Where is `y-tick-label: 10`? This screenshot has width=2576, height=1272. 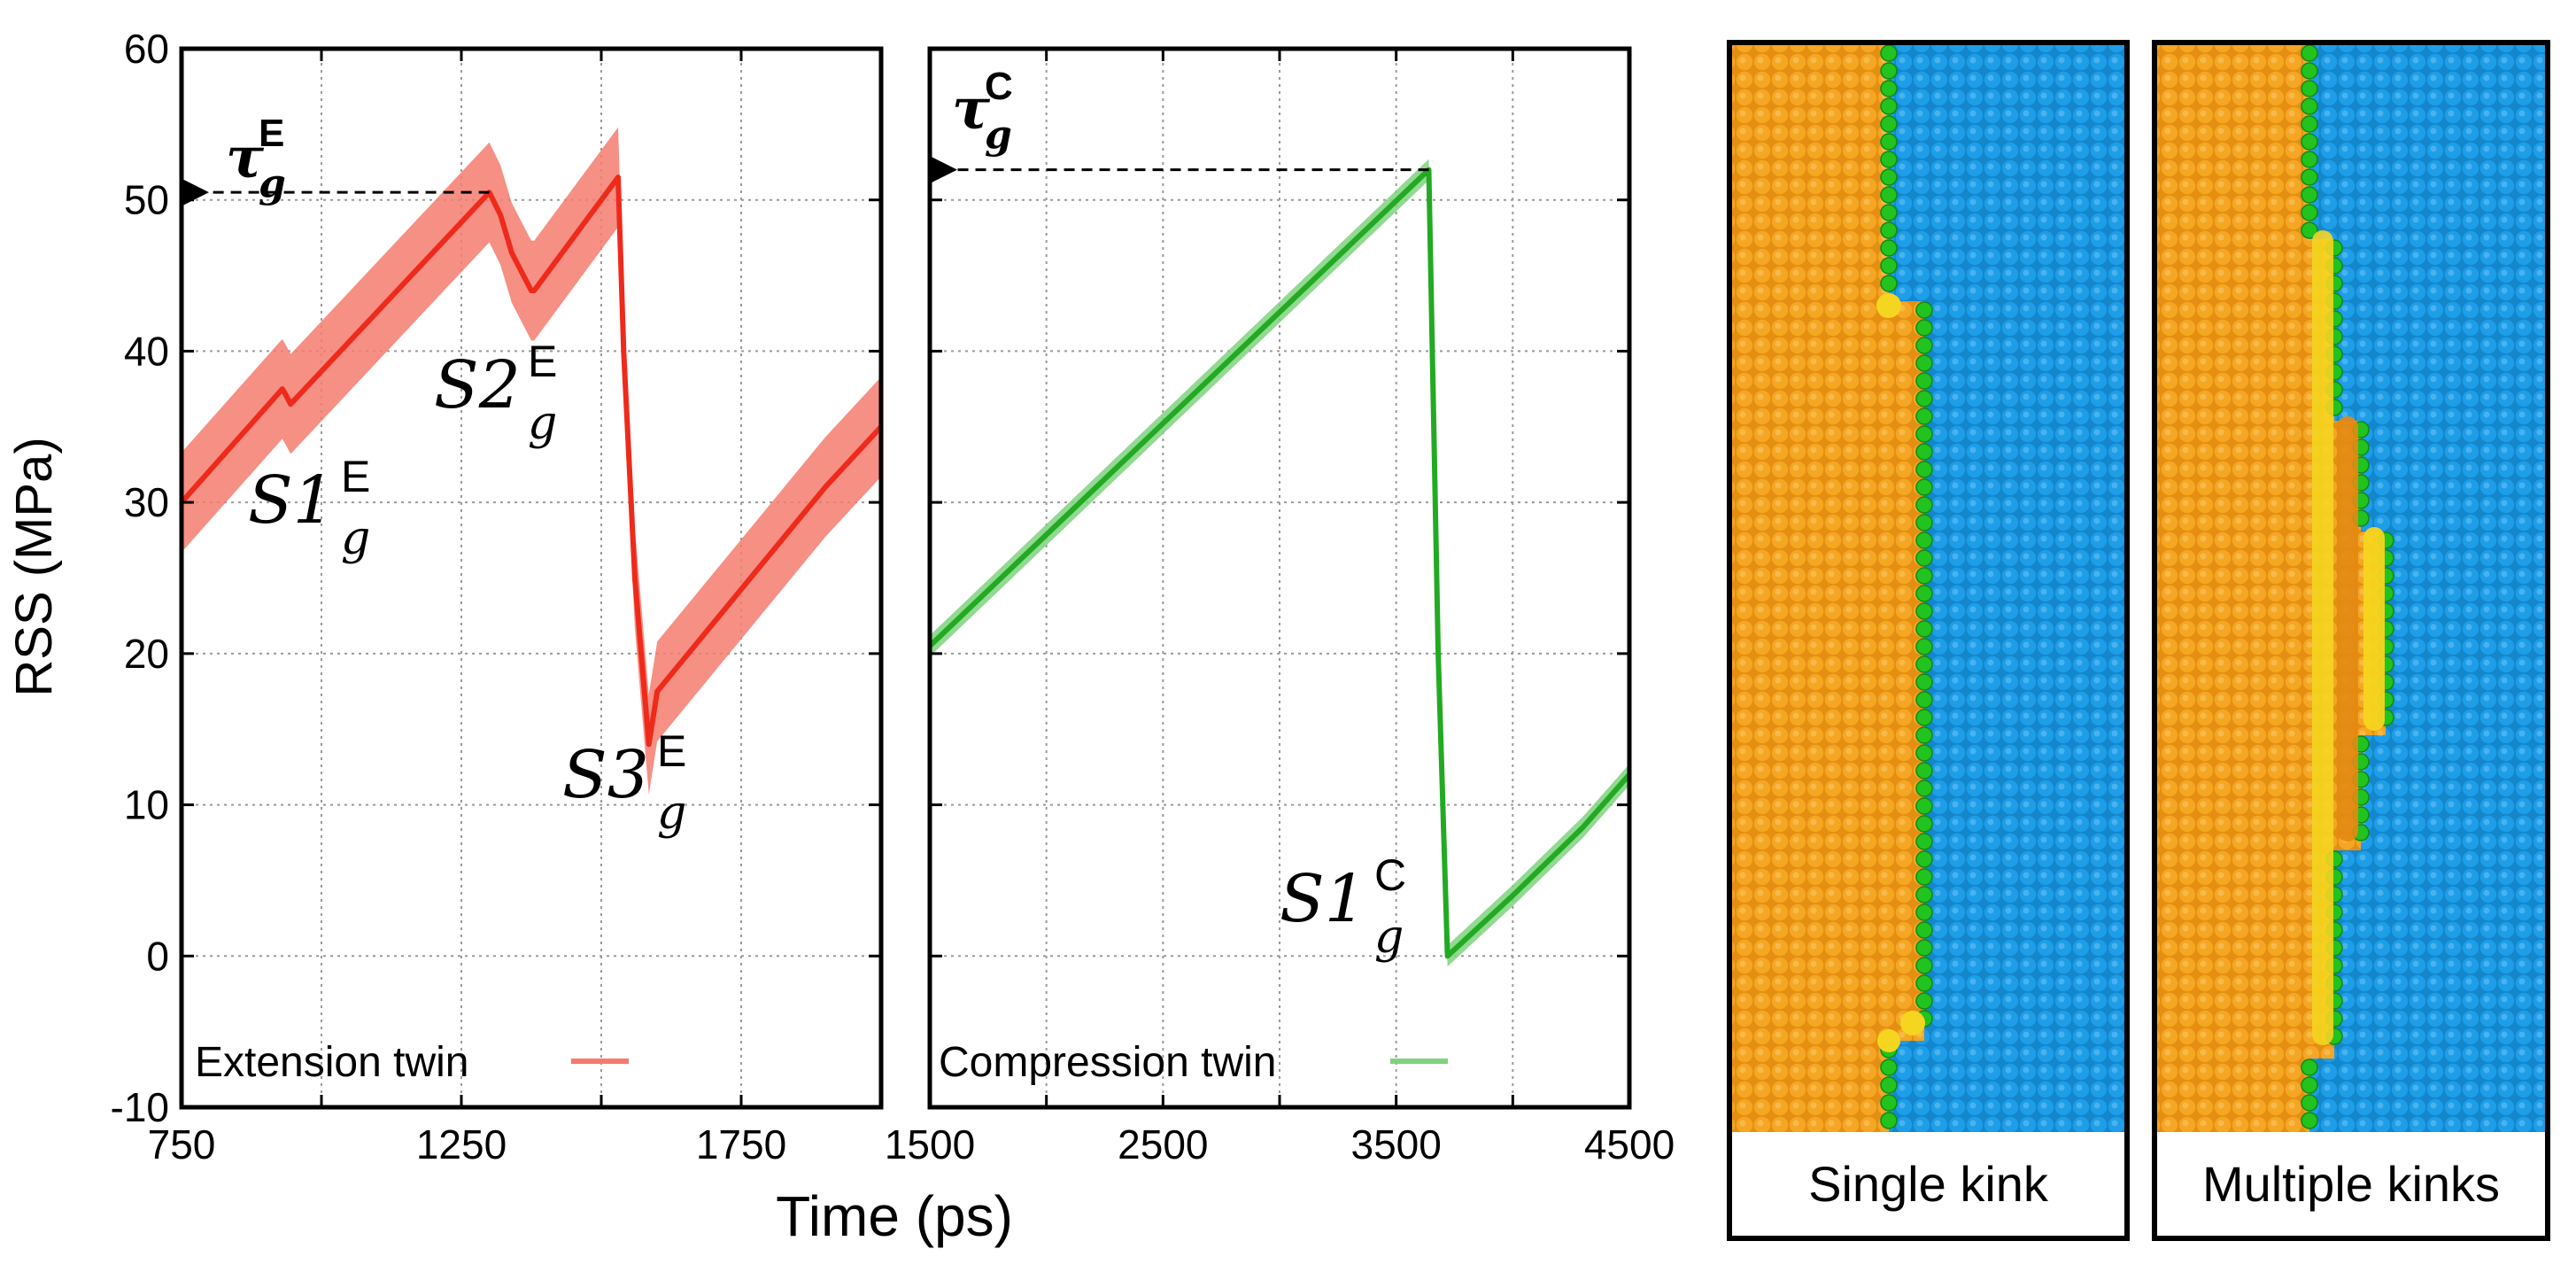
y-tick-label: 10 is located at coordinates (146, 805).